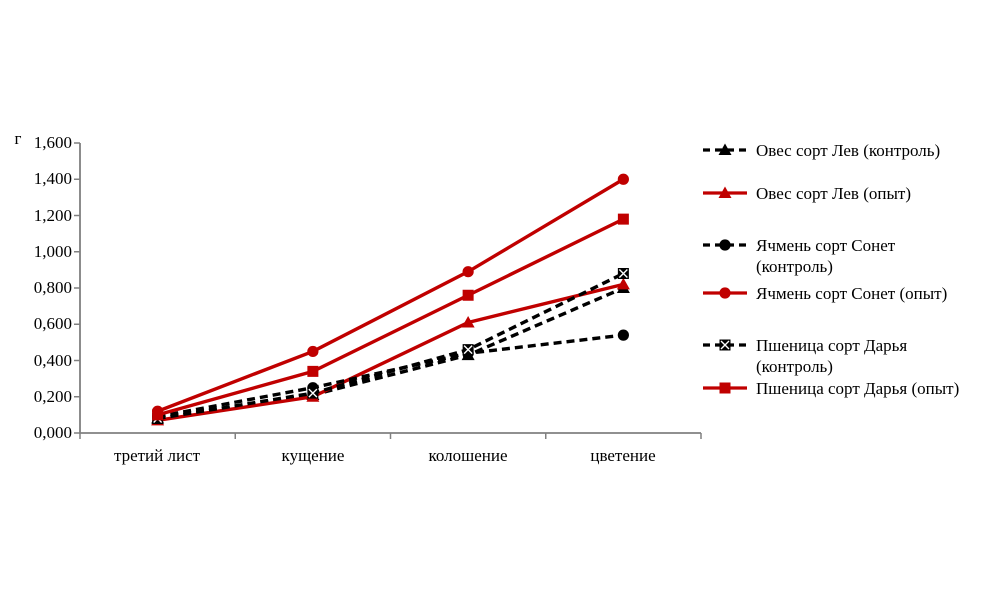 The height and width of the screenshot is (600, 1000). Describe the element at coordinates (832, 356) in the screenshot. I see `legend-label: Пшеница сорт Дарья (контроль)` at that location.